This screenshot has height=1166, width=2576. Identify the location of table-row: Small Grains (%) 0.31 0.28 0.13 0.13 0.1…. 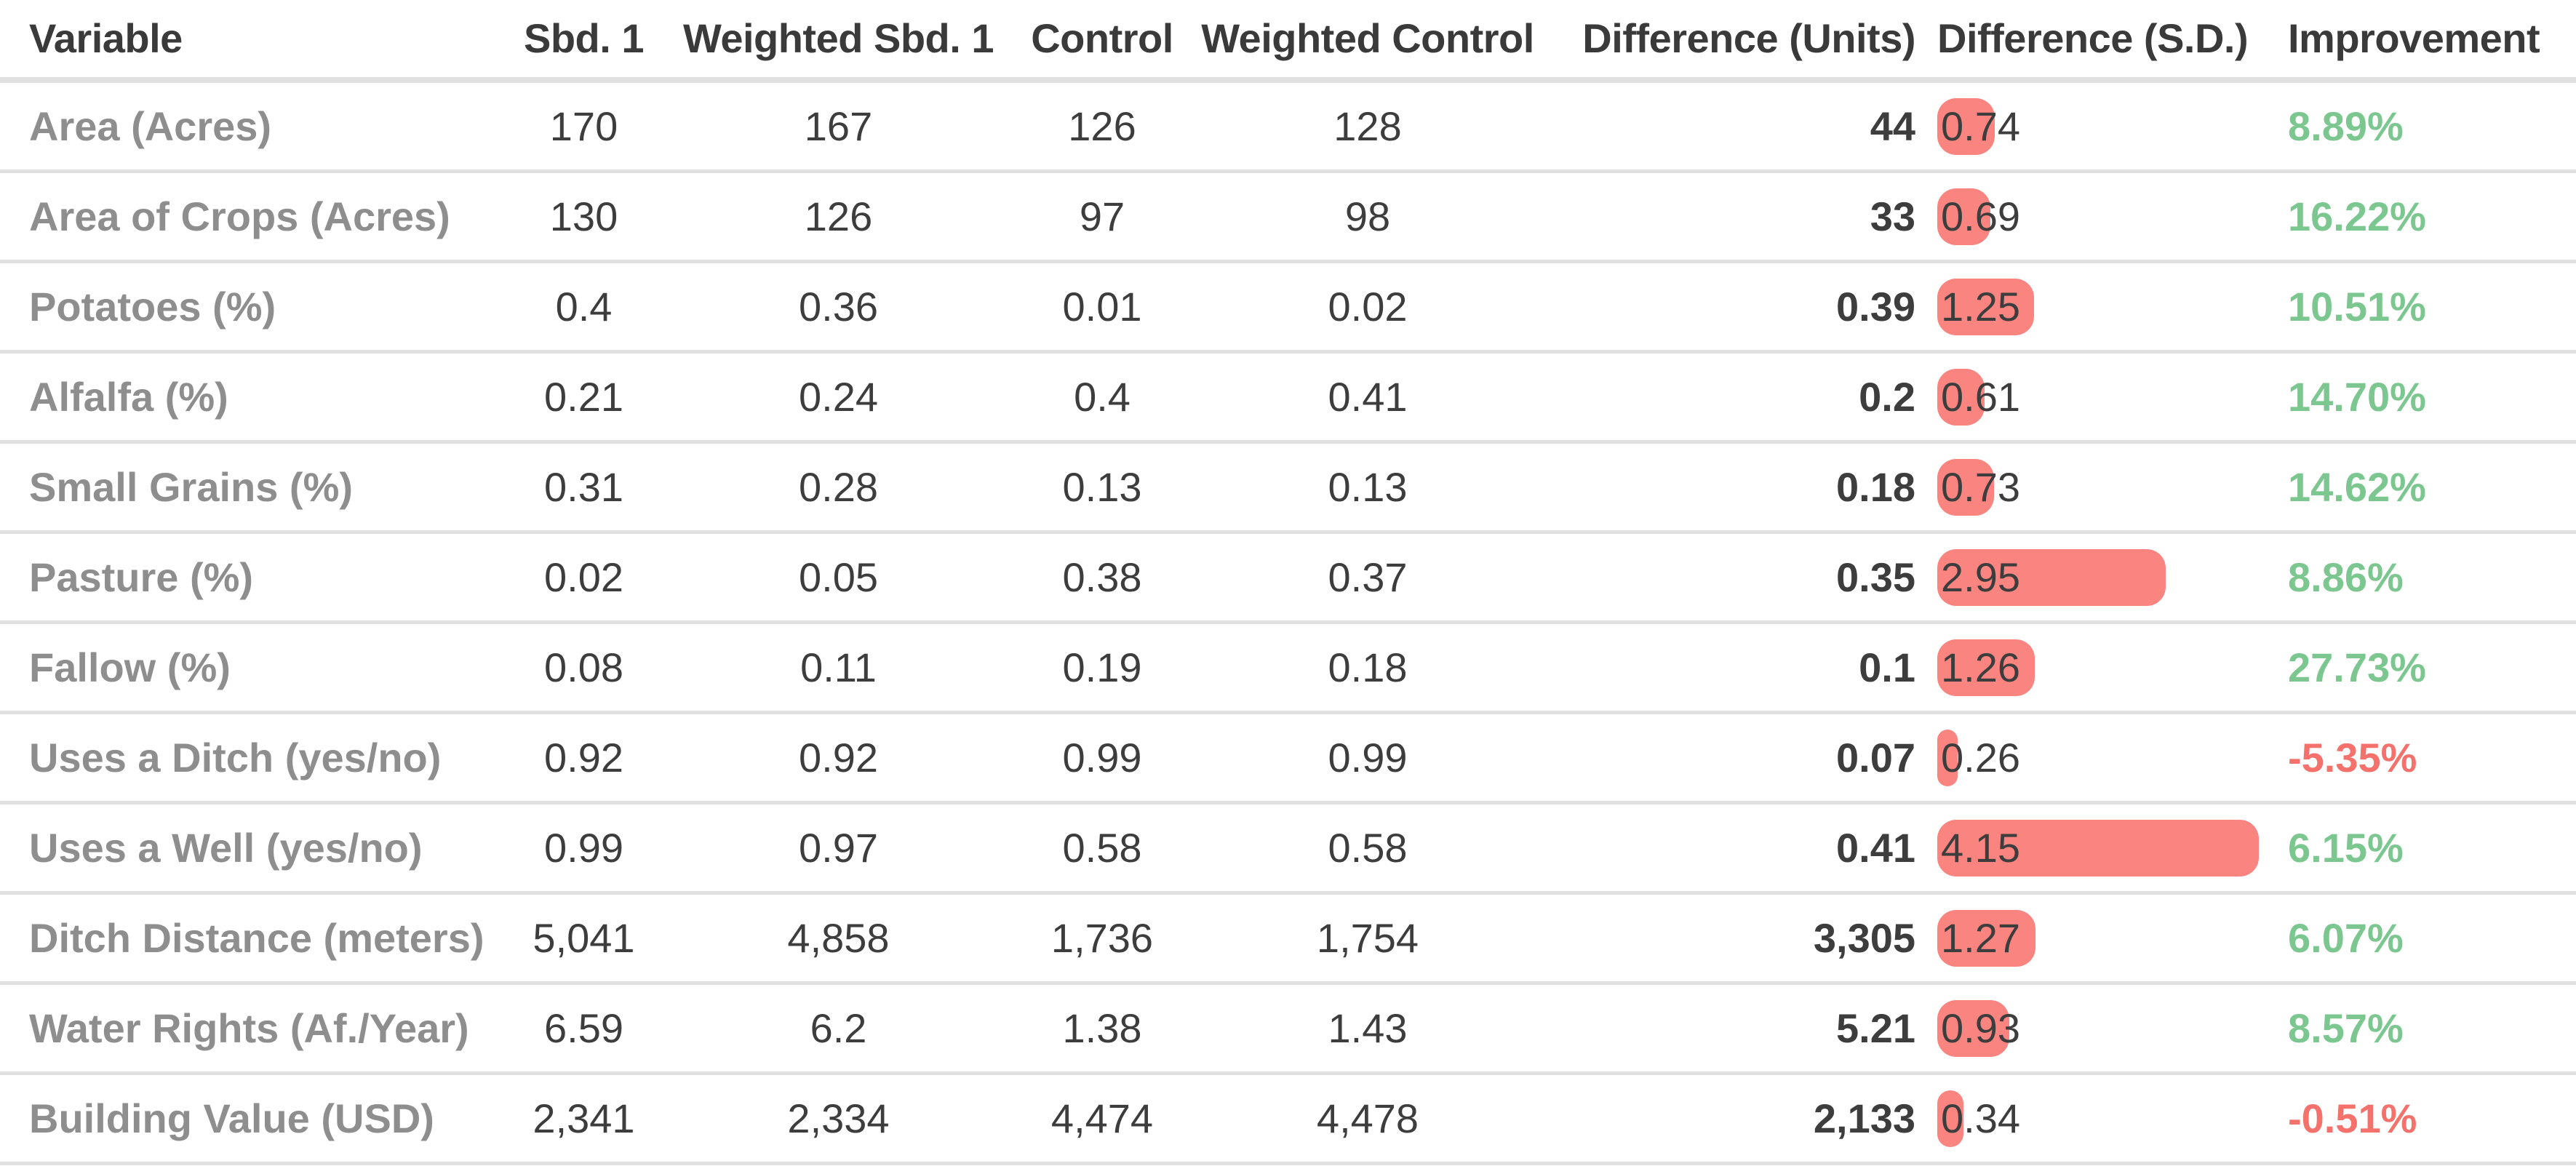
(1288, 489).